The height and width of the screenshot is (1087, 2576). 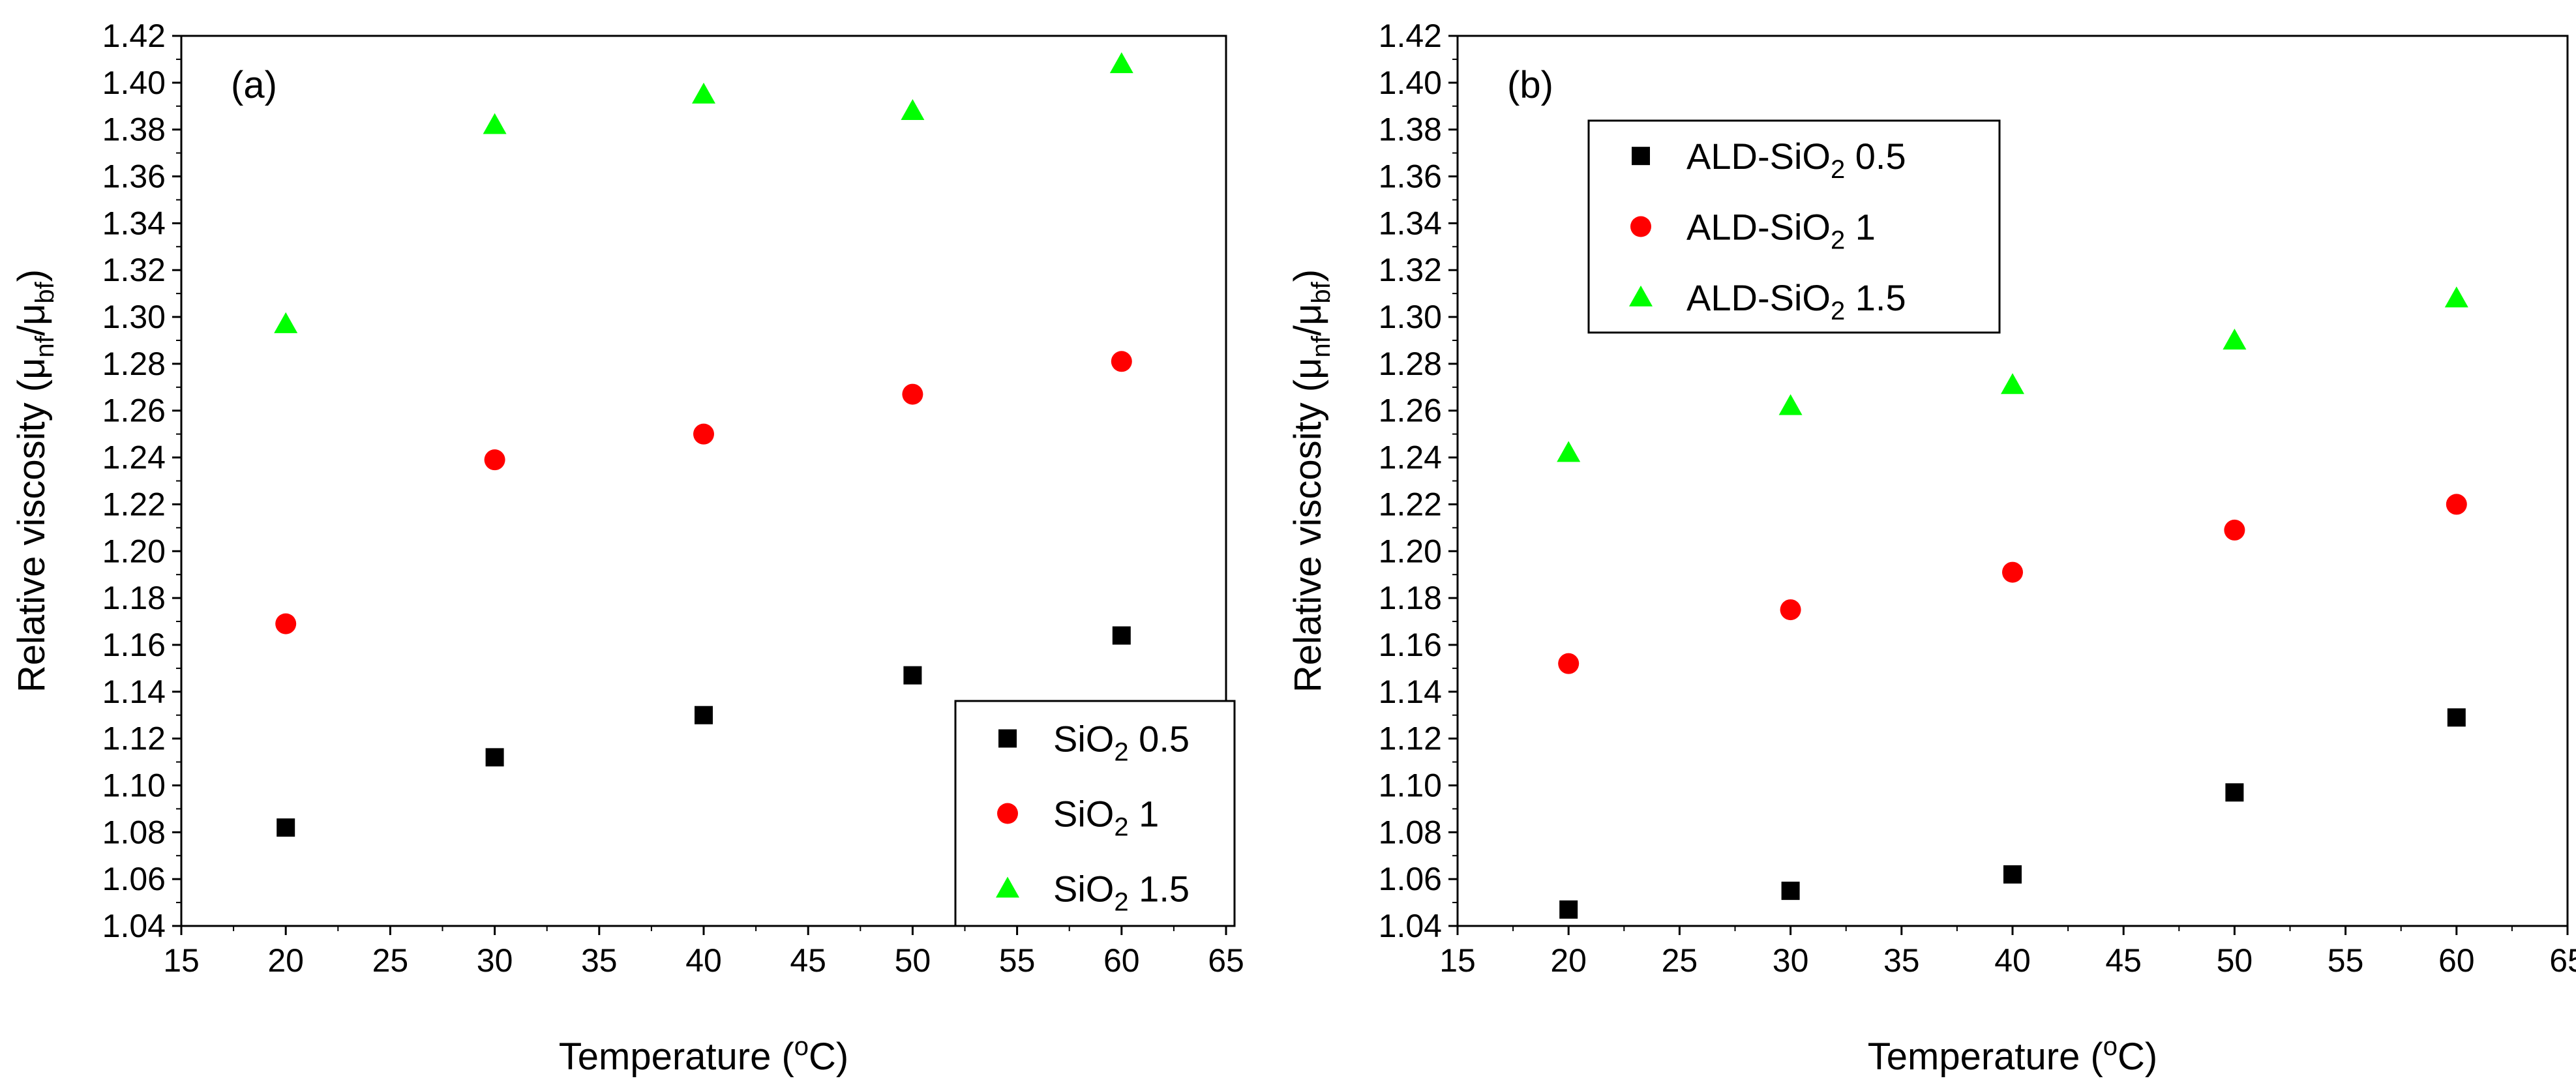 I want to click on y-tick-label: 1.12, so click(x=134, y=739).